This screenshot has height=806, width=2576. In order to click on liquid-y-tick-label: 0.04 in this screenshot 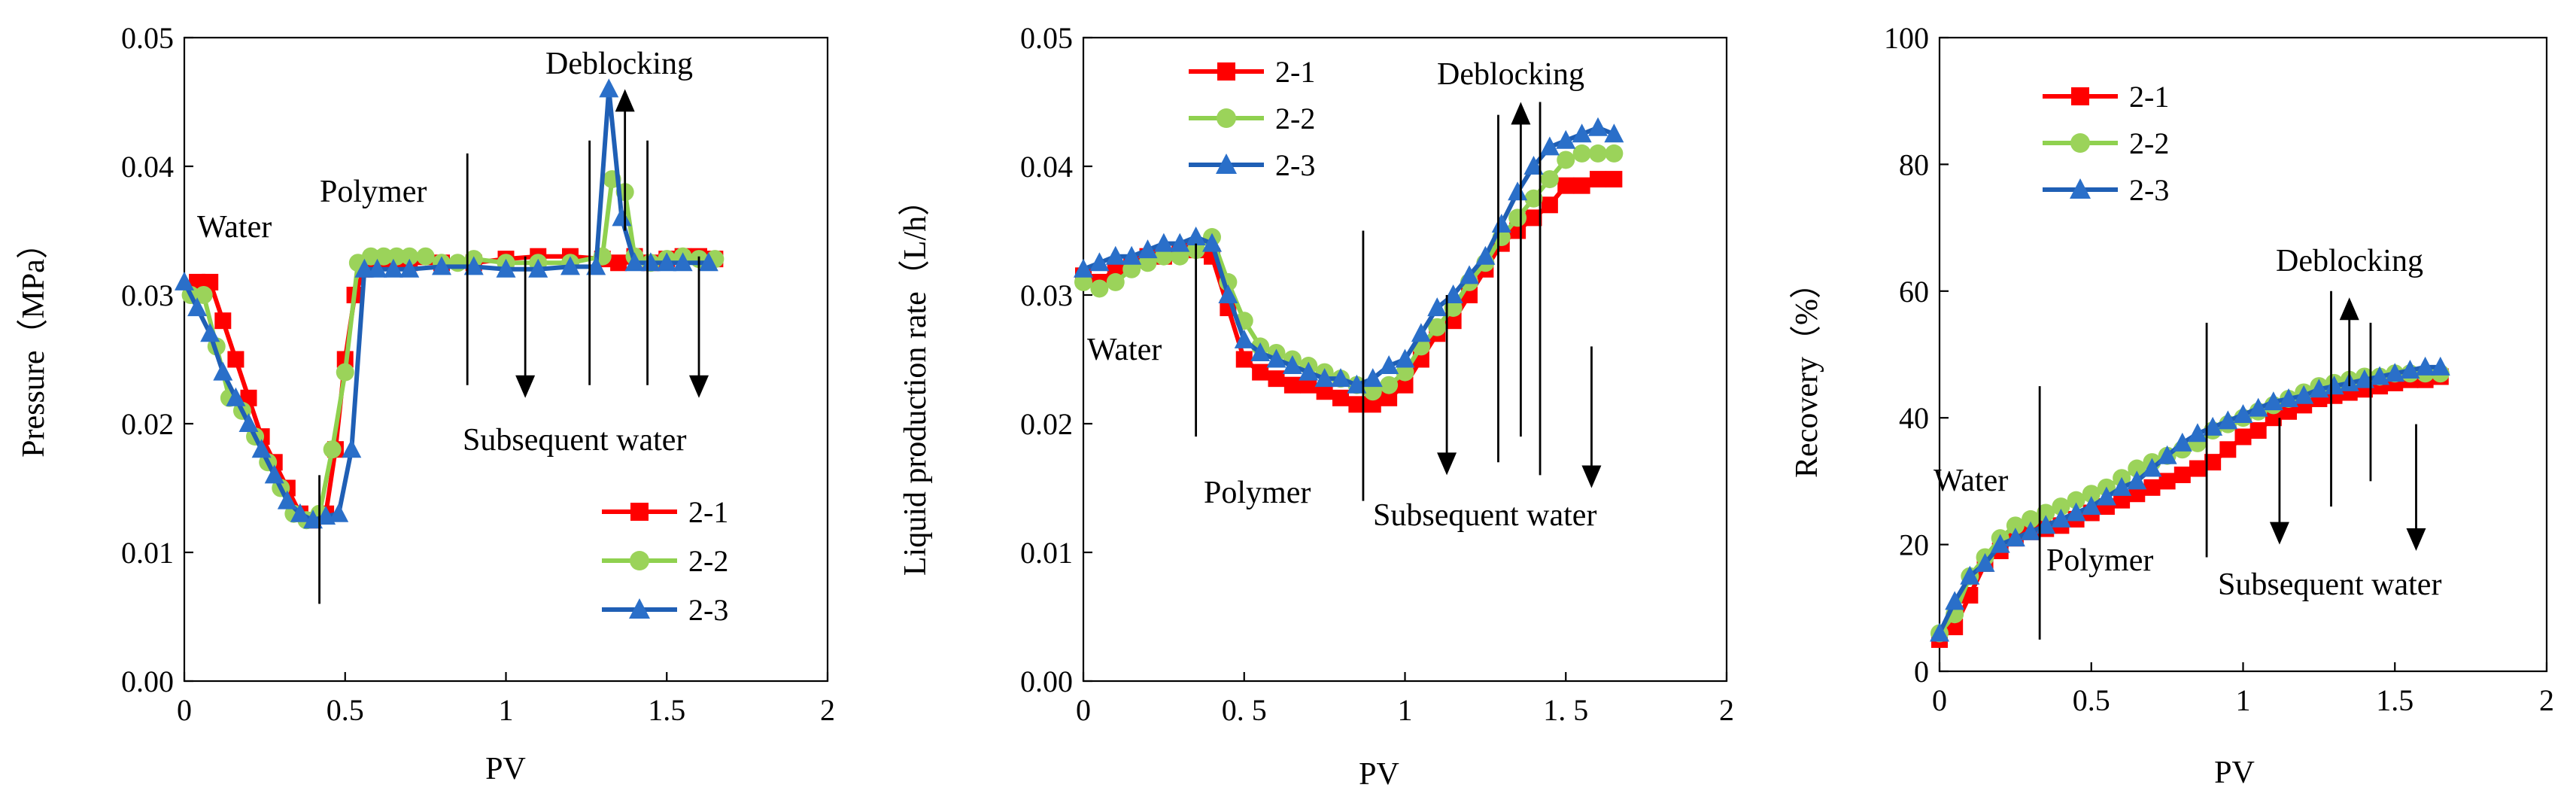, I will do `click(1046, 167)`.